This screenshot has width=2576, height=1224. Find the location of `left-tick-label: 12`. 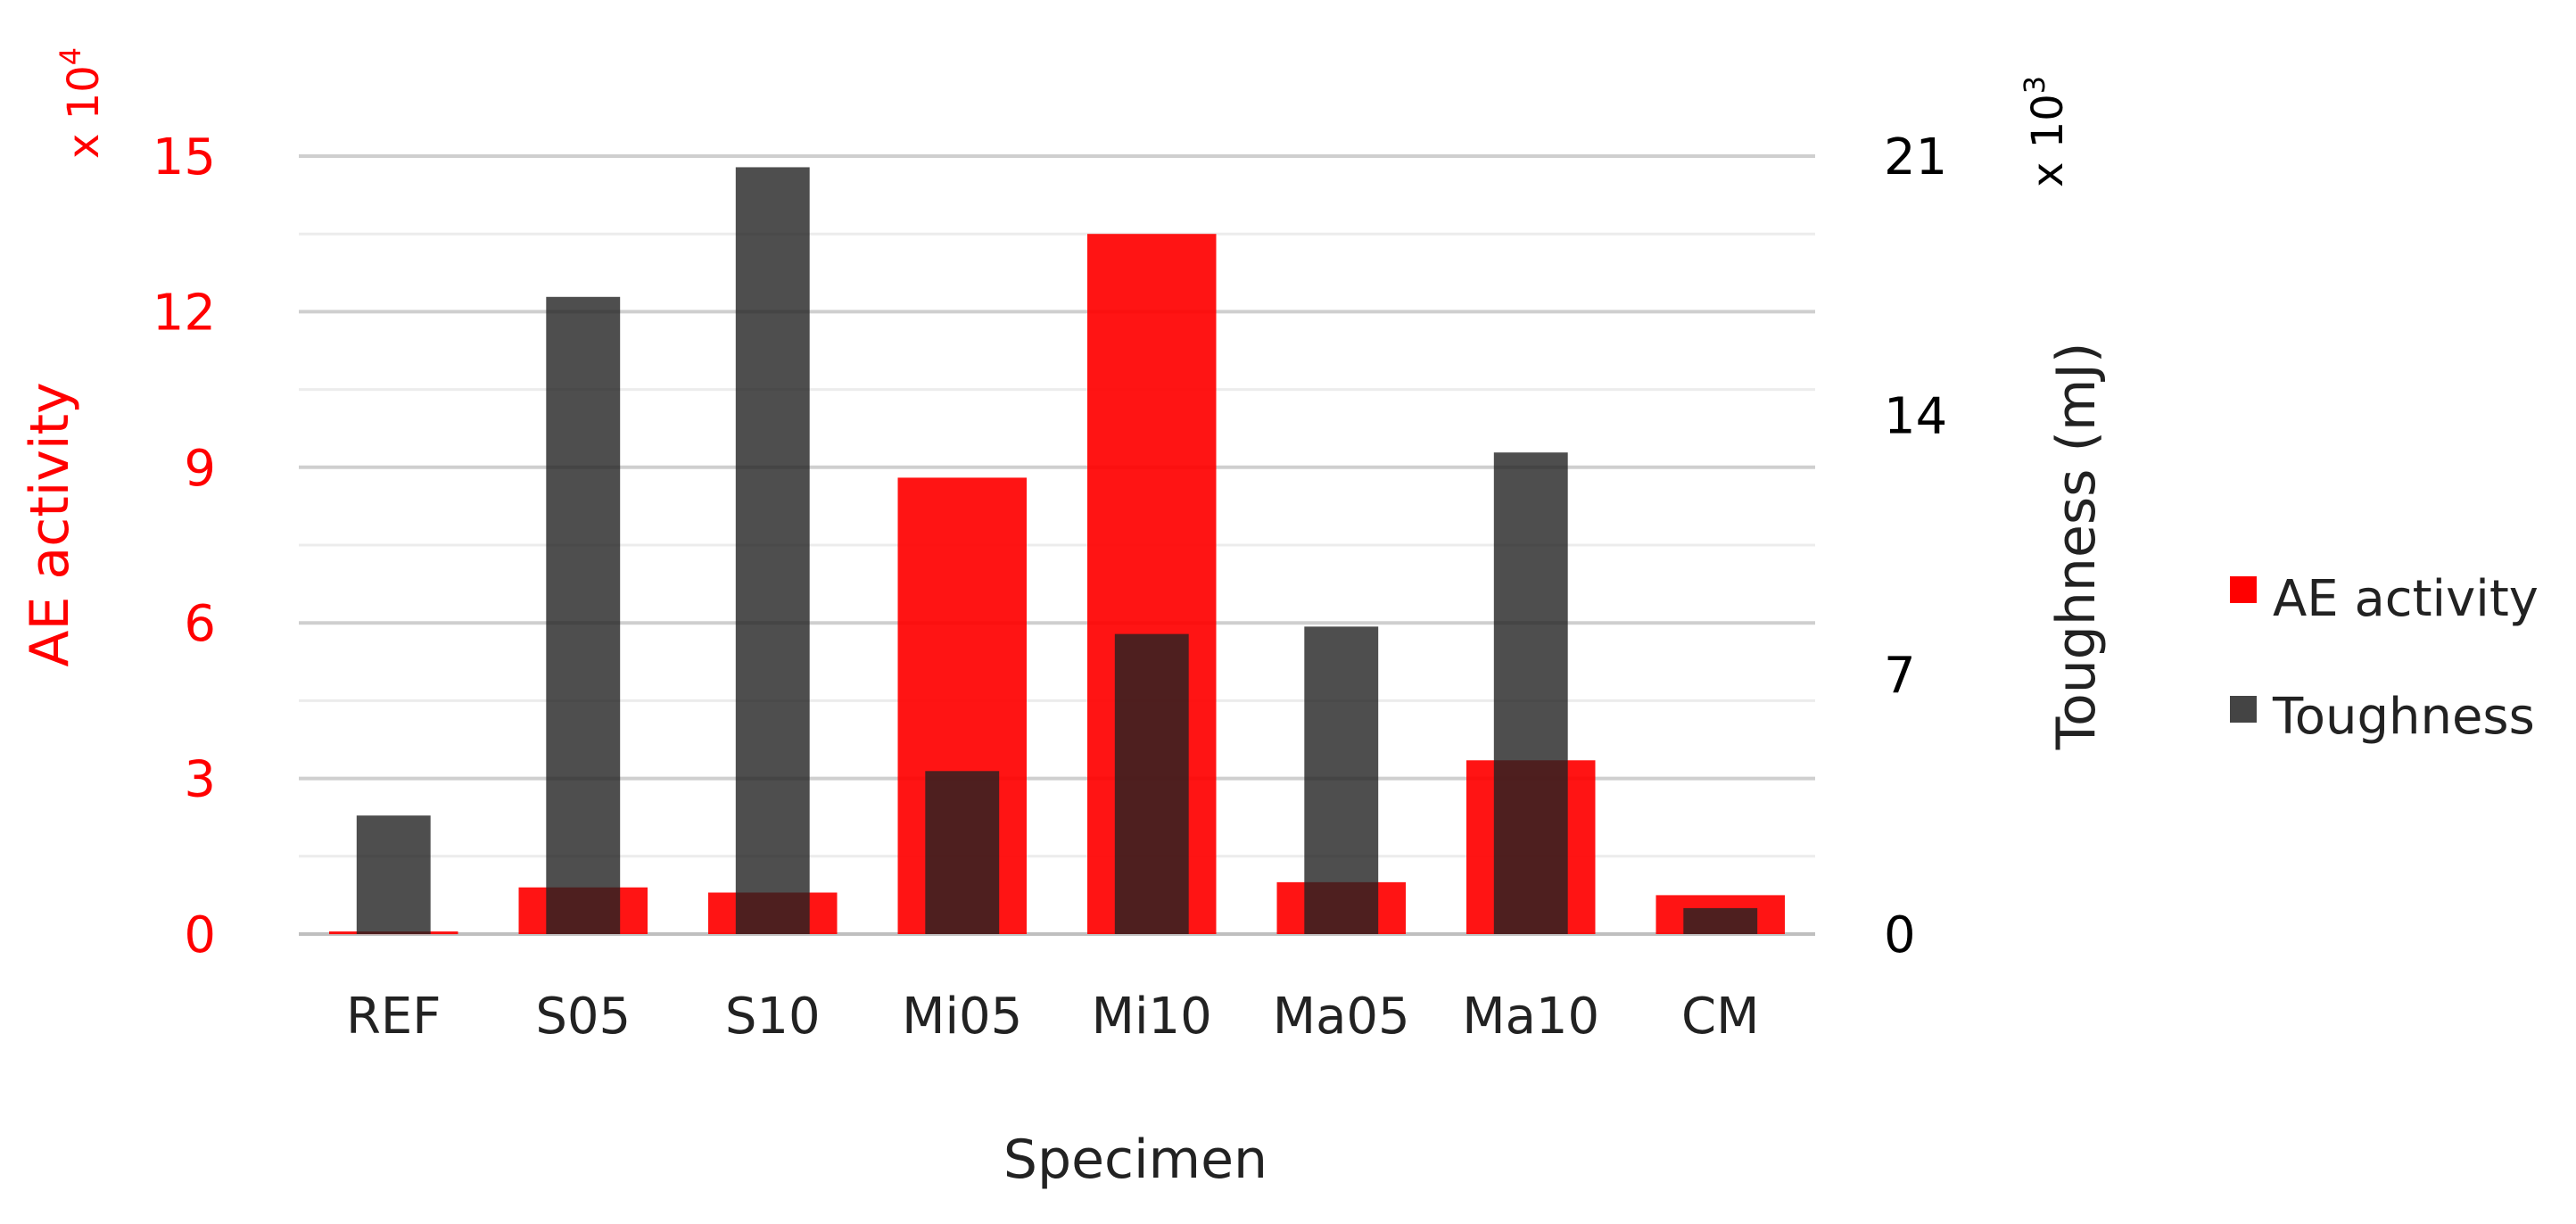

left-tick-label: 12 is located at coordinates (185, 313).